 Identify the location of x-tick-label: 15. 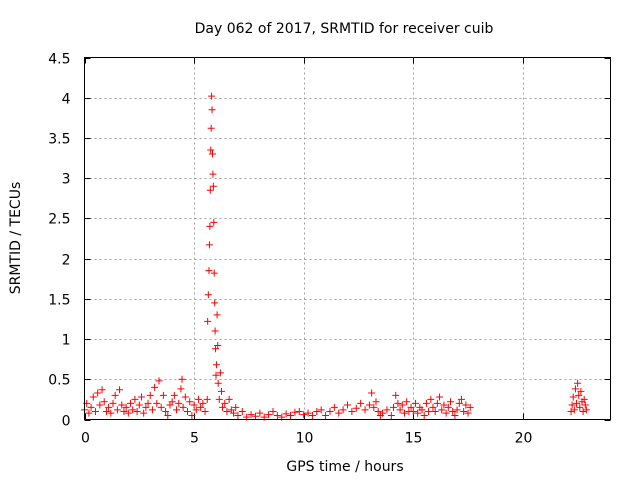
(414, 439).